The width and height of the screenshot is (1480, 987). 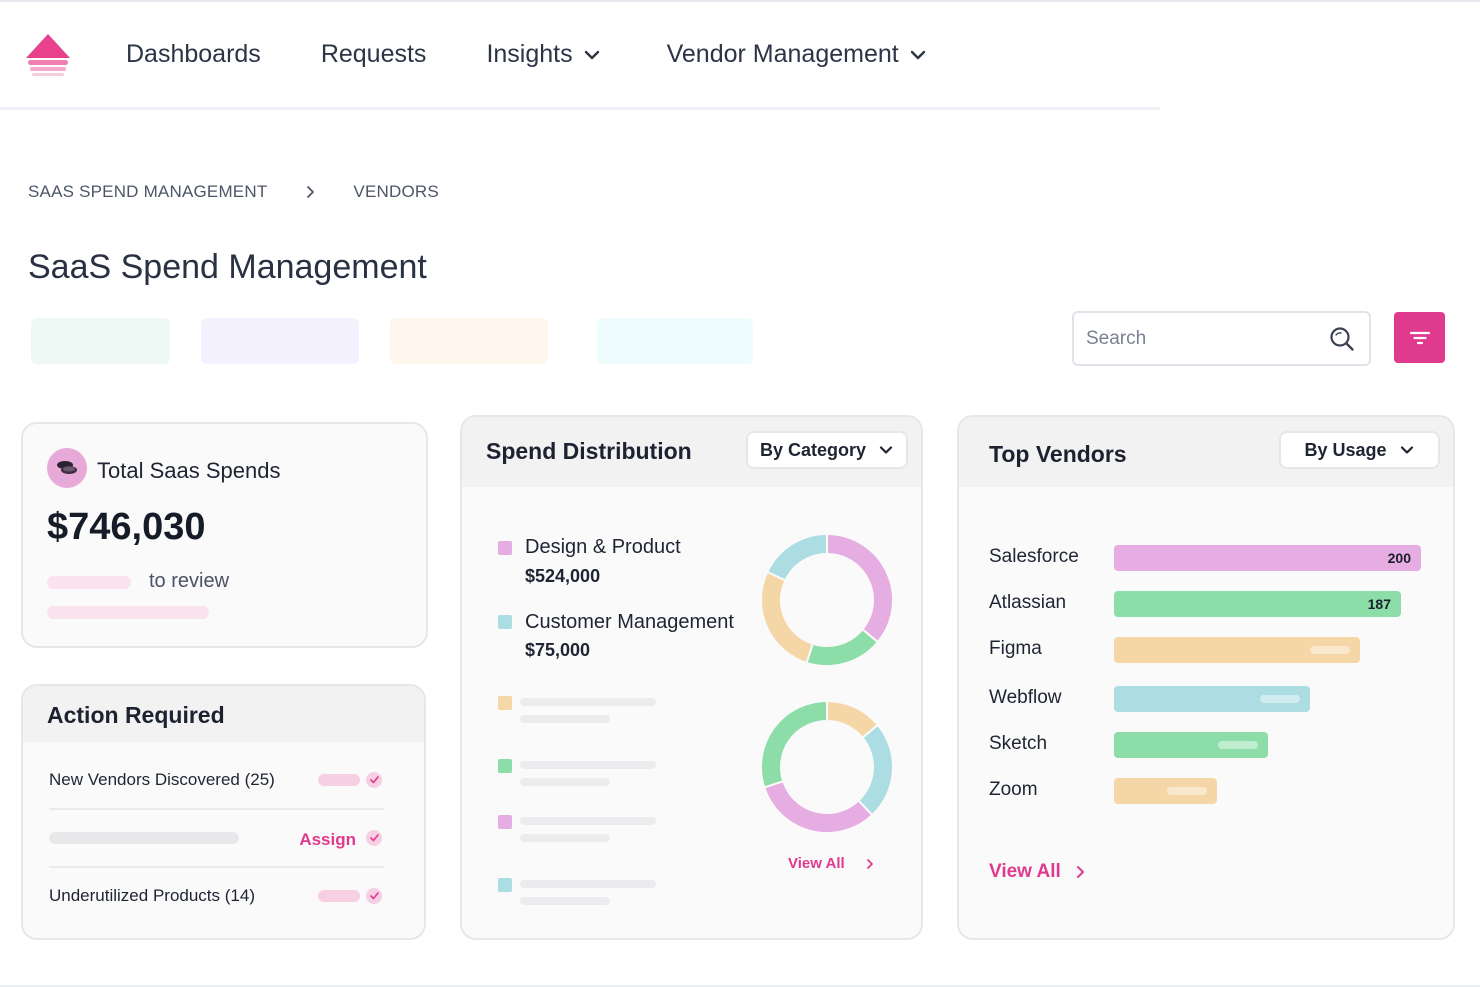 I want to click on usage-dropdown: By Usage, so click(x=1359, y=450).